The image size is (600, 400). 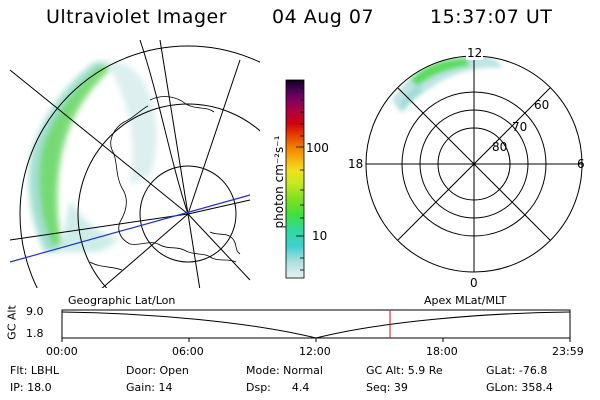 I want to click on dsp-readout: Dsp: 4.4, so click(x=278, y=387).